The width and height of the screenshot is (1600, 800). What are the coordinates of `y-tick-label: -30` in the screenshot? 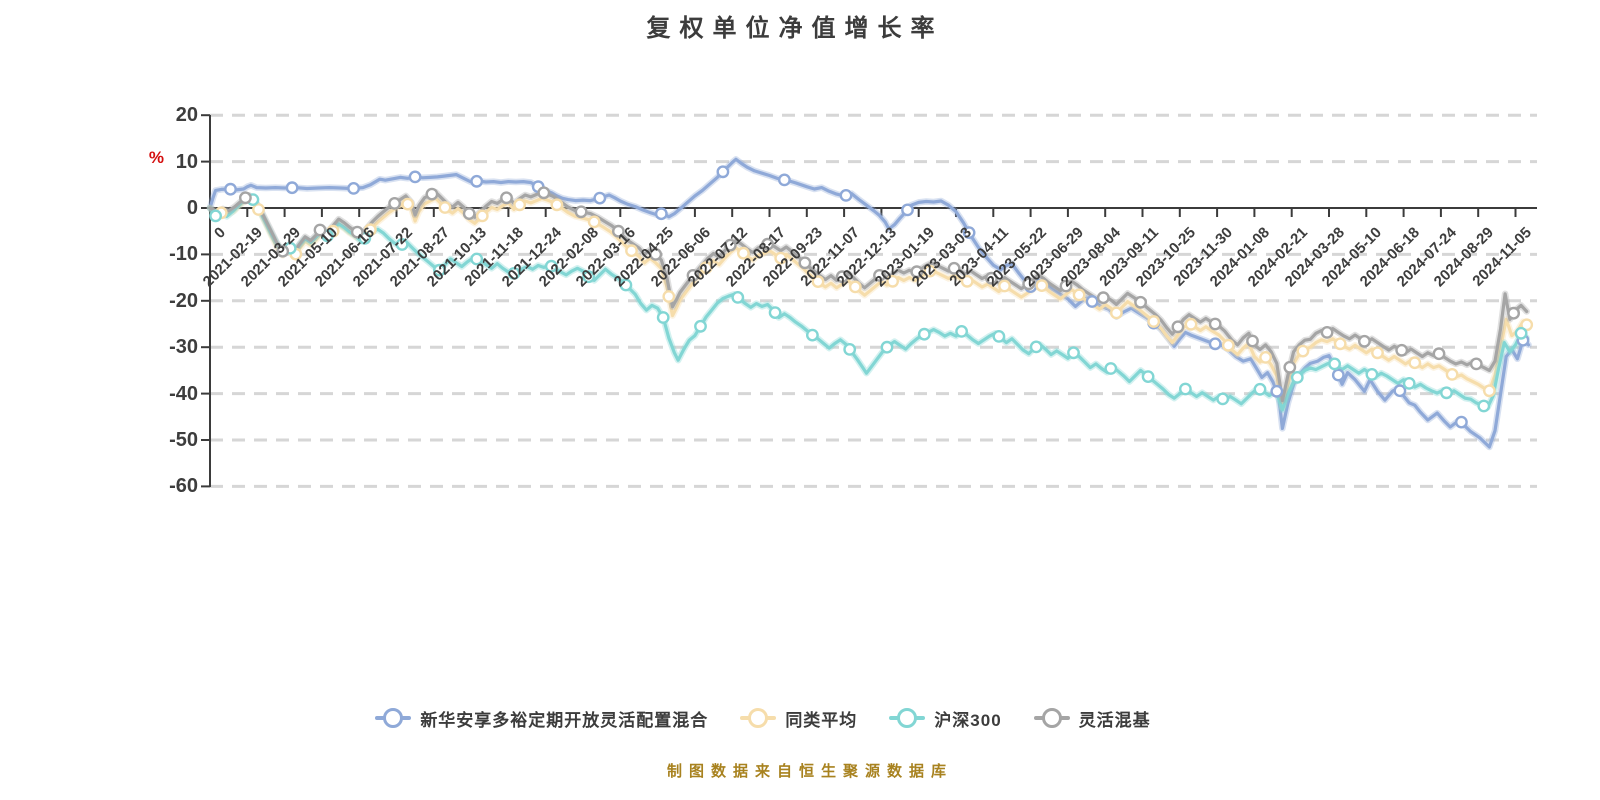 It's located at (183, 347).